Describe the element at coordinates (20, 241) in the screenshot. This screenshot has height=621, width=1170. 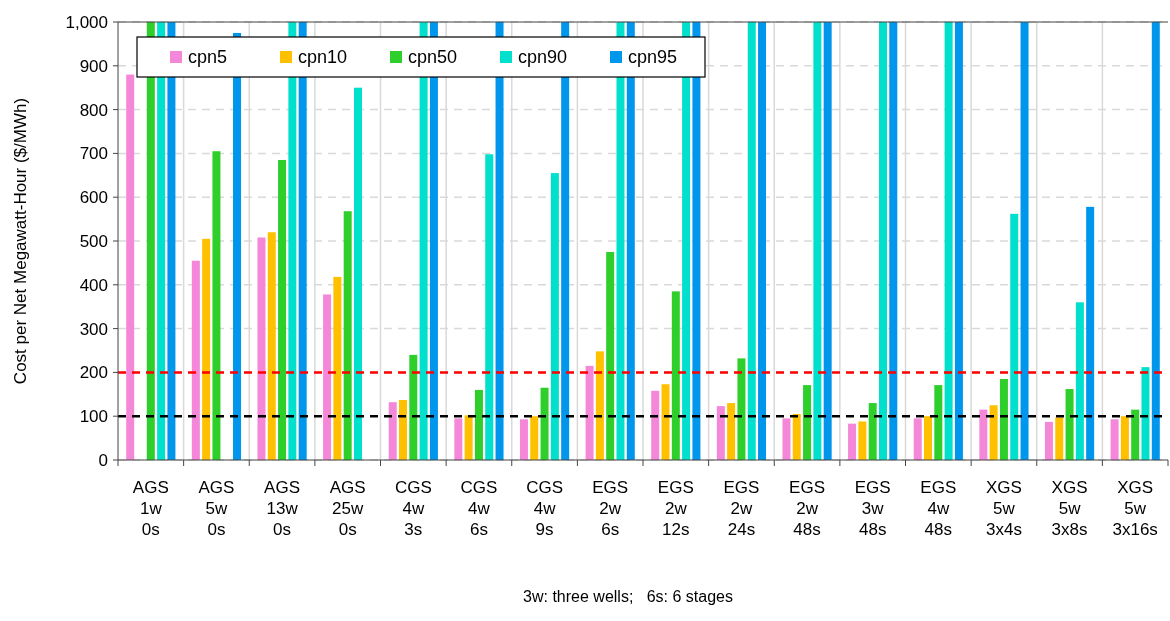
I see `y-axis-title: Cost per Net Megawatt-Hour ($/MWh)` at that location.